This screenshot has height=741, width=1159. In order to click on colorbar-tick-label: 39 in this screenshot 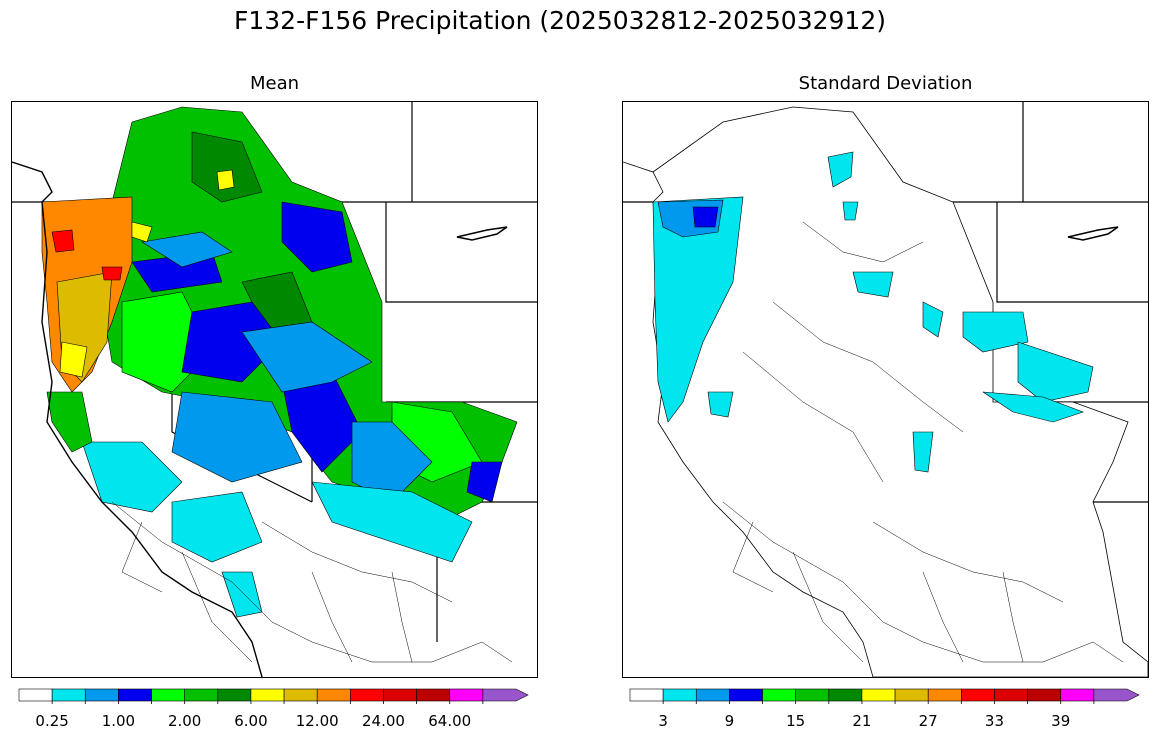, I will do `click(1061, 721)`.